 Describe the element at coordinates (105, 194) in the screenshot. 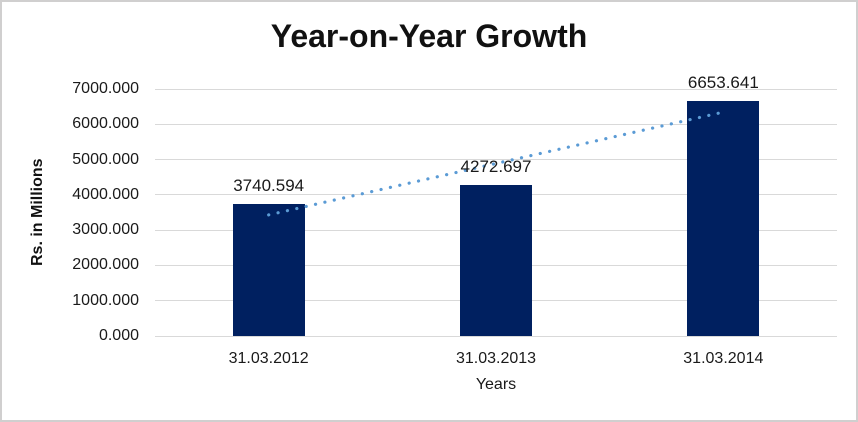

I see `y-tick-label: 4000.000` at that location.